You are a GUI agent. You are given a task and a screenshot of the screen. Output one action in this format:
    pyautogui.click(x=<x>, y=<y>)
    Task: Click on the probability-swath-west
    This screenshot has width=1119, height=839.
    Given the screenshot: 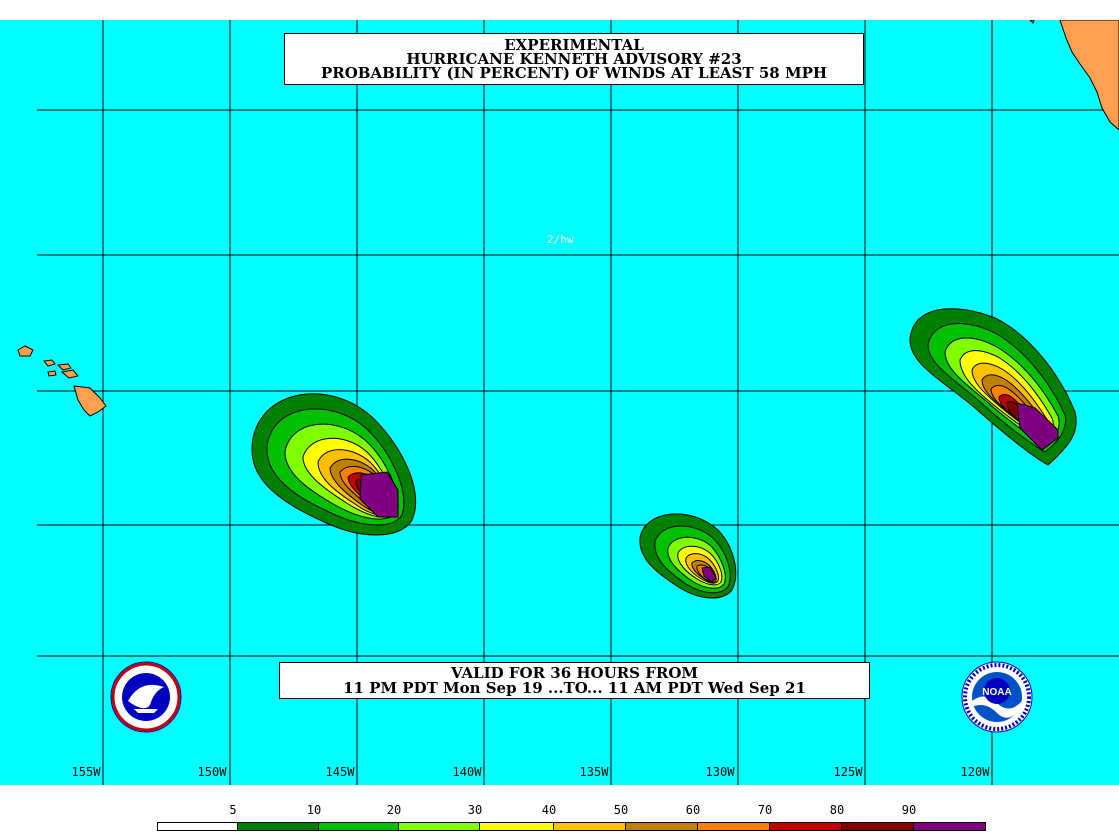 What is the action you would take?
    pyautogui.click(x=334, y=464)
    